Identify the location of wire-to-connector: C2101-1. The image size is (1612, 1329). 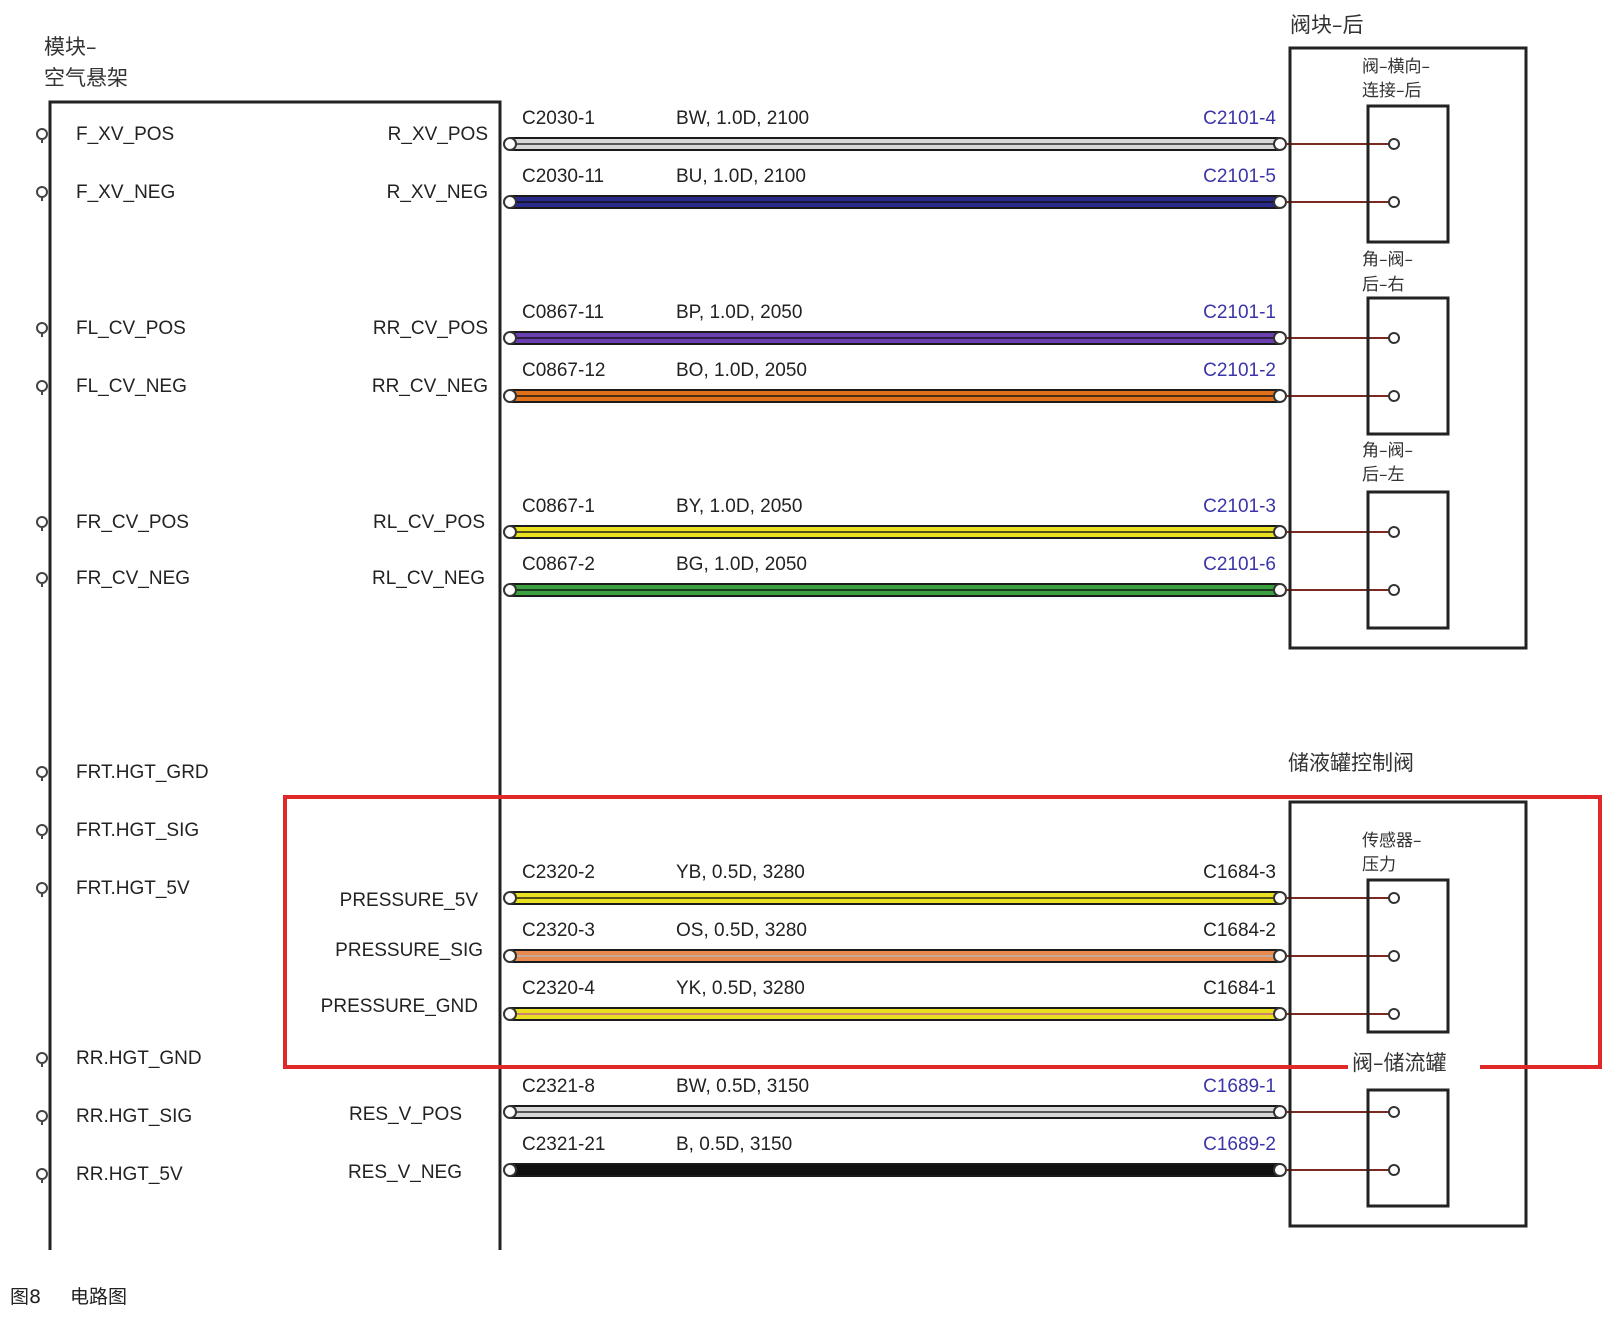
(1239, 312).